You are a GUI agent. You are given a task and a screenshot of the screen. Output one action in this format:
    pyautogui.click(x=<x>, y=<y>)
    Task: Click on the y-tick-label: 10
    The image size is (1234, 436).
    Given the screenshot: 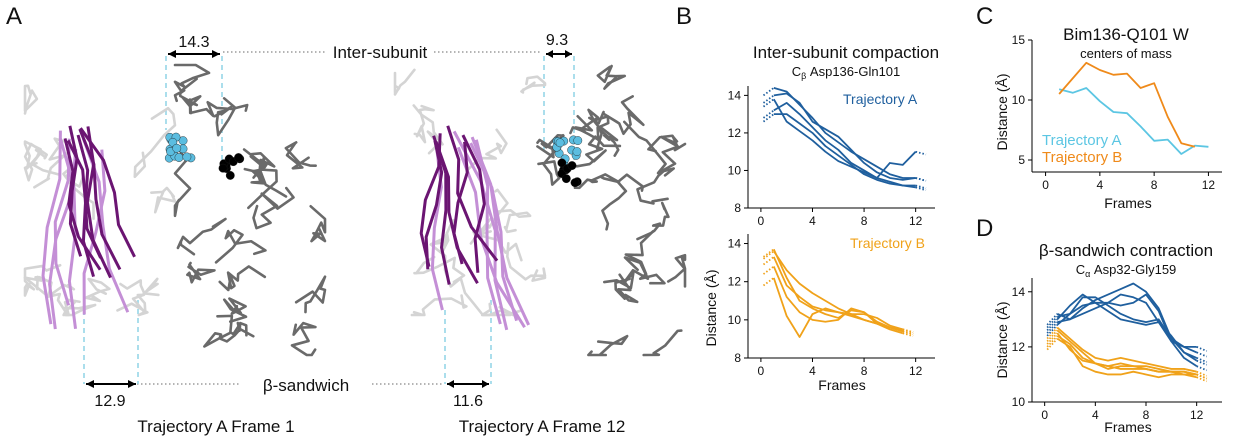 What is the action you would take?
    pyautogui.click(x=735, y=170)
    